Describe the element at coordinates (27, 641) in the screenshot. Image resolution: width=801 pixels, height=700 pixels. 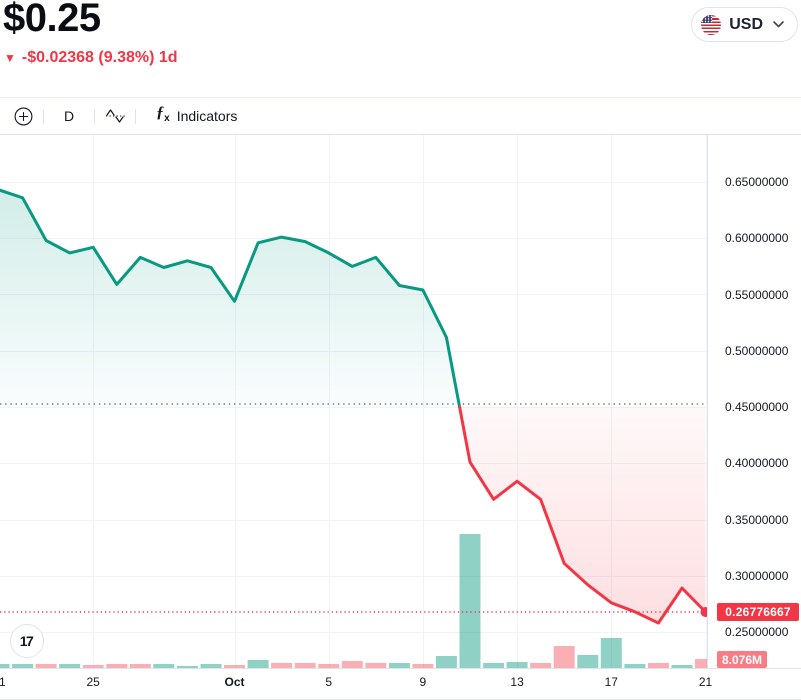
I see `tradingview-logo: 17` at that location.